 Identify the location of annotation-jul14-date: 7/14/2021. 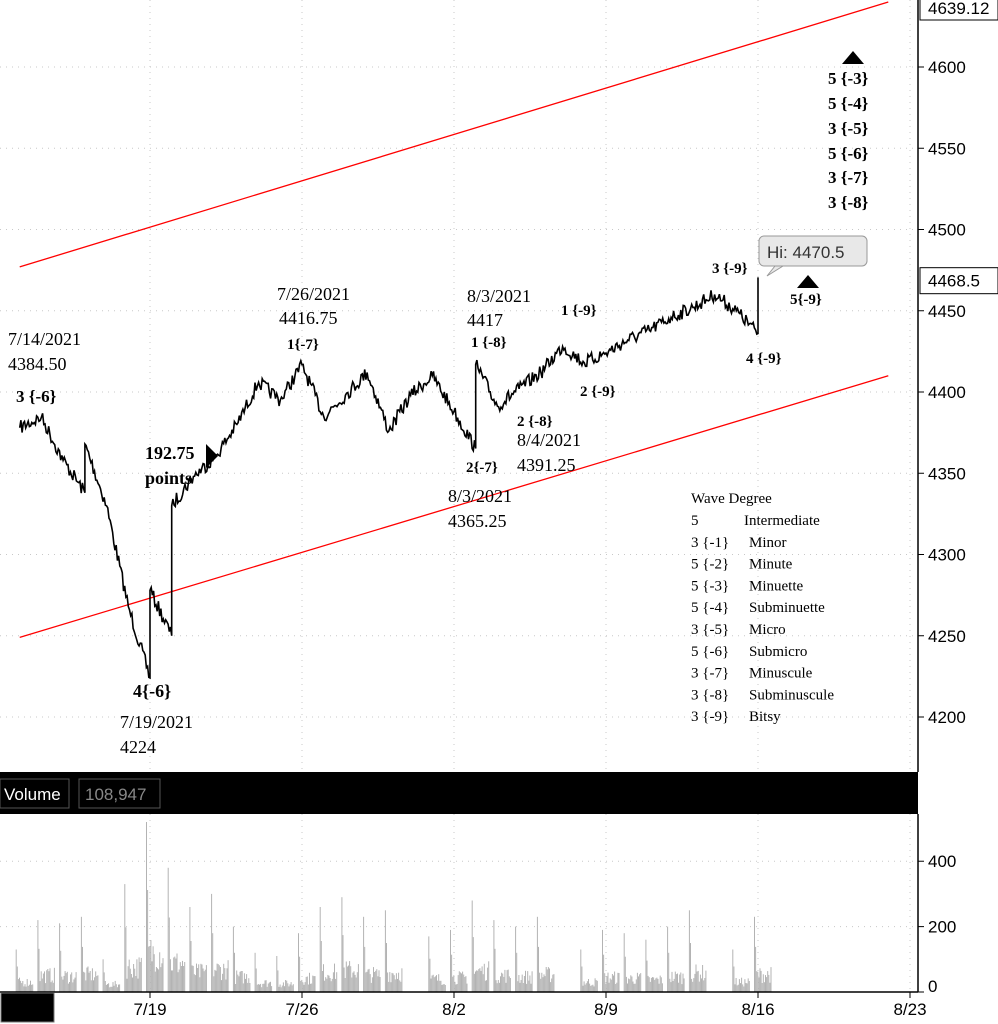
(44, 339).